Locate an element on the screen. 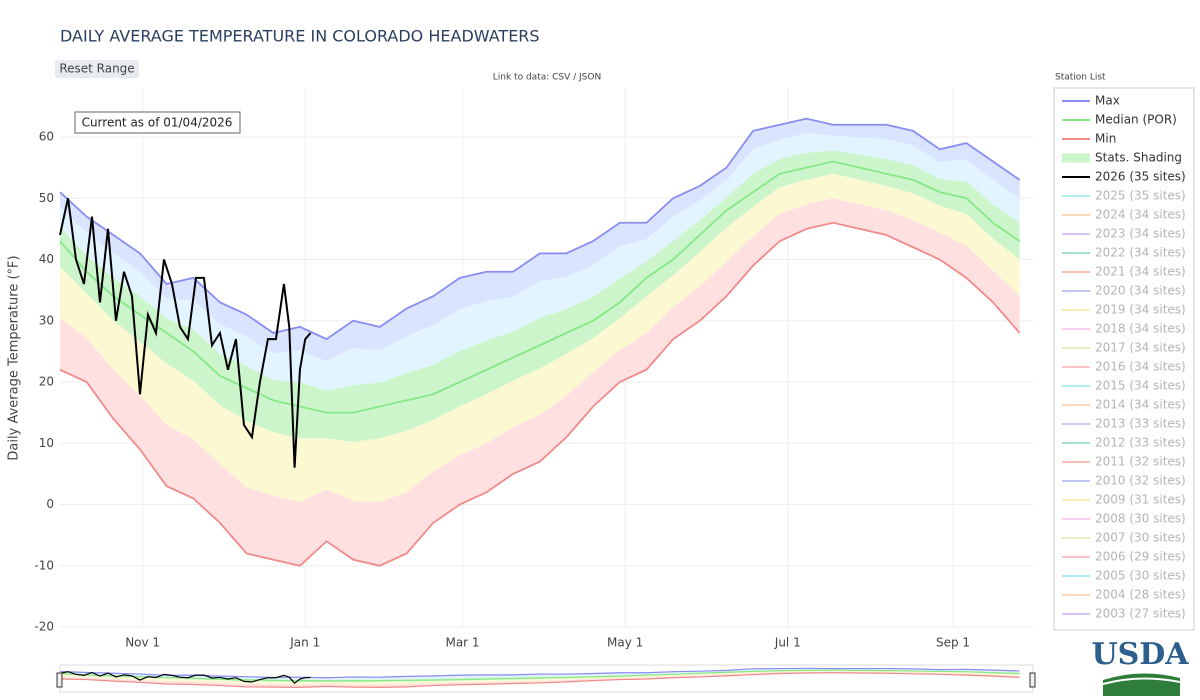 The width and height of the screenshot is (1200, 700). y-tick-label: 10 is located at coordinates (46, 443).